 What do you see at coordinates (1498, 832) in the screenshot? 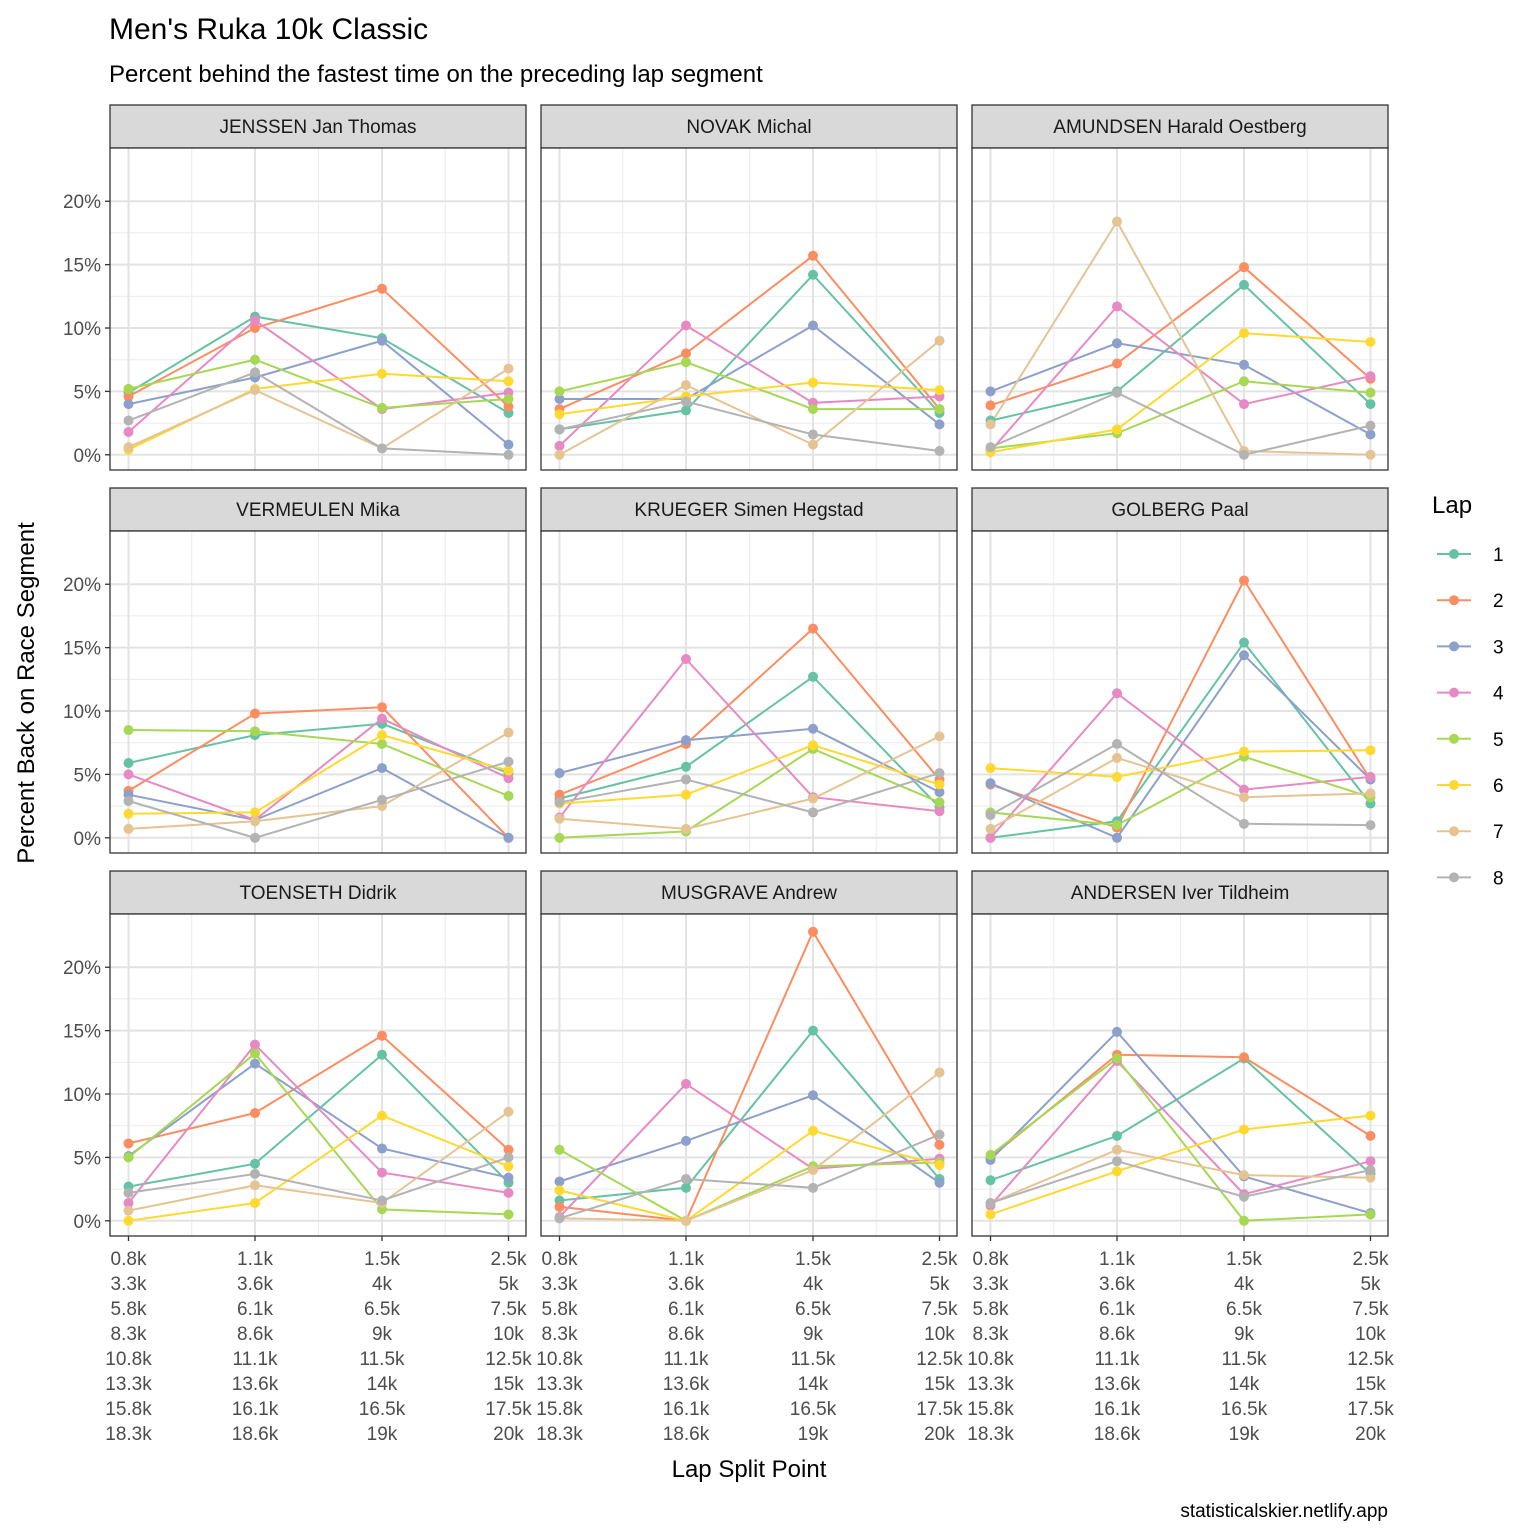
I see `legend-label: 7` at bounding box center [1498, 832].